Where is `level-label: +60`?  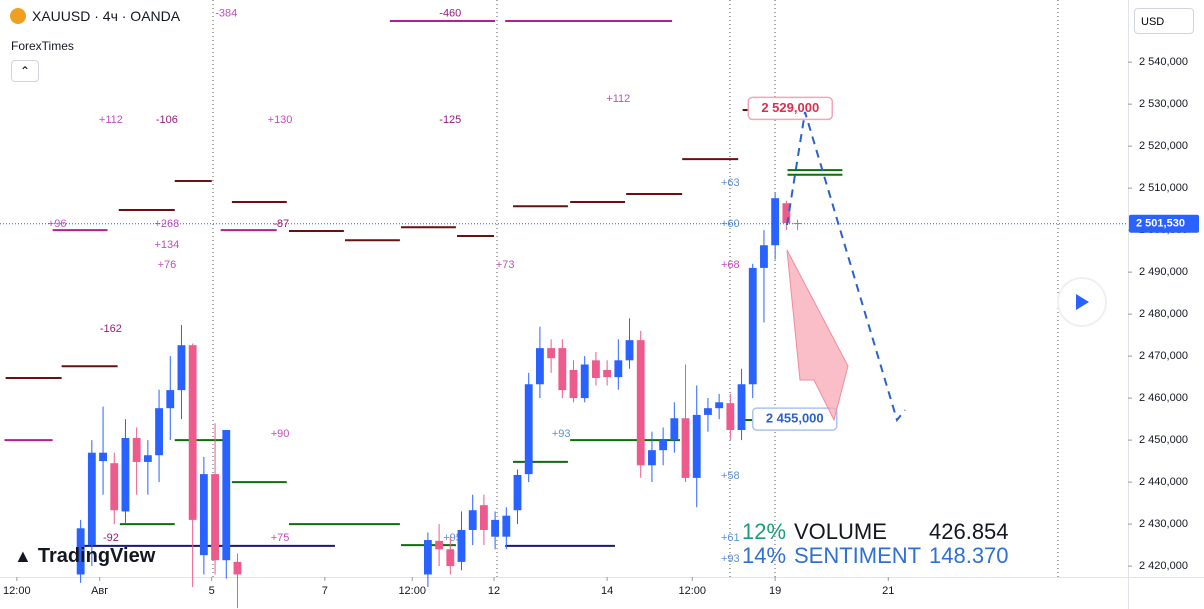 level-label: +60 is located at coordinates (730, 224).